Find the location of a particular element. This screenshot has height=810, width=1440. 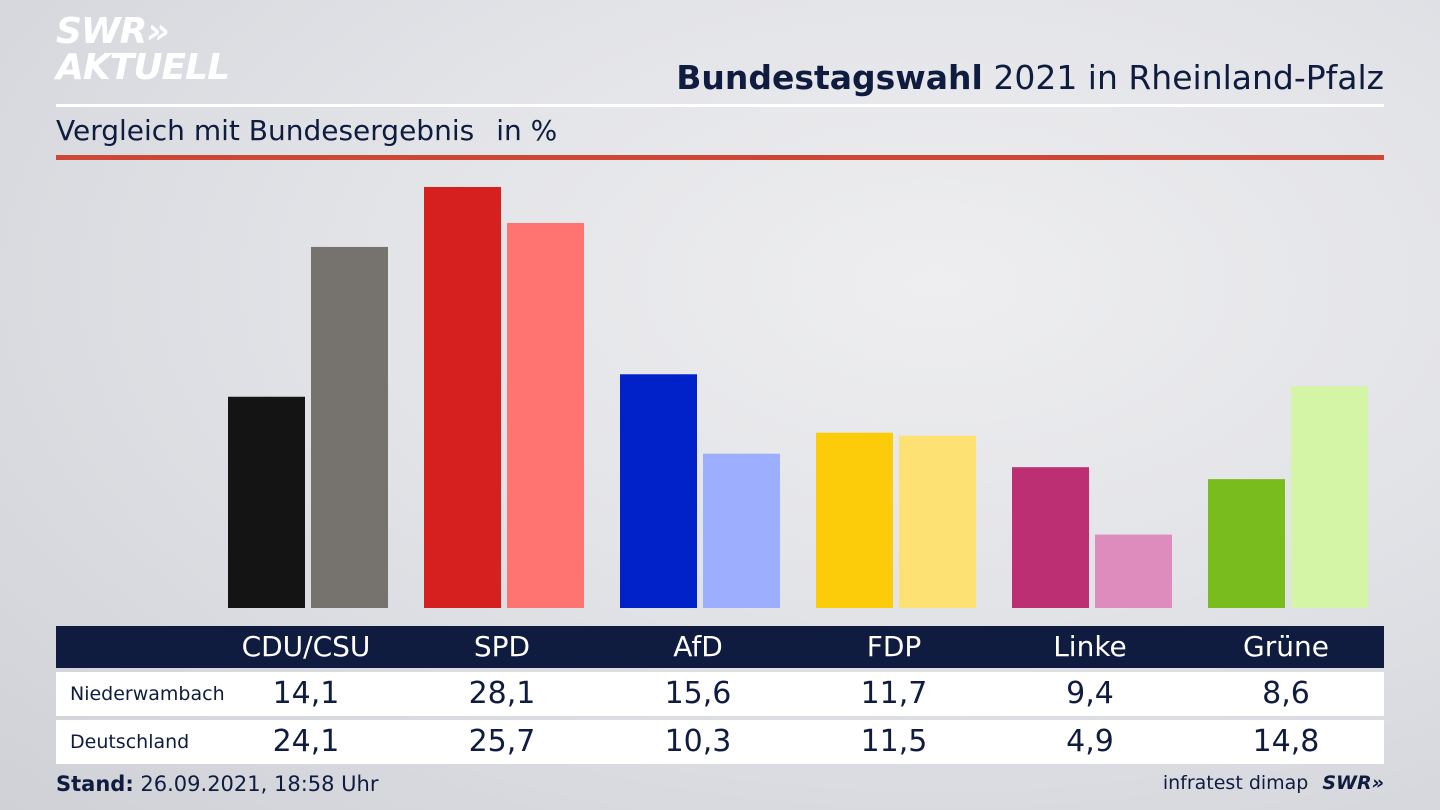

stand-value: 26.09.2021, 18:58 Uhr is located at coordinates (256, 784).